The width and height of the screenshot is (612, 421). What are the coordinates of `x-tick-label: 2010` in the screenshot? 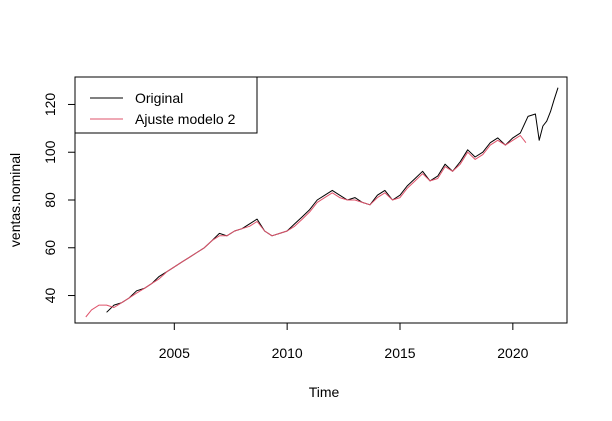 It's located at (287, 353).